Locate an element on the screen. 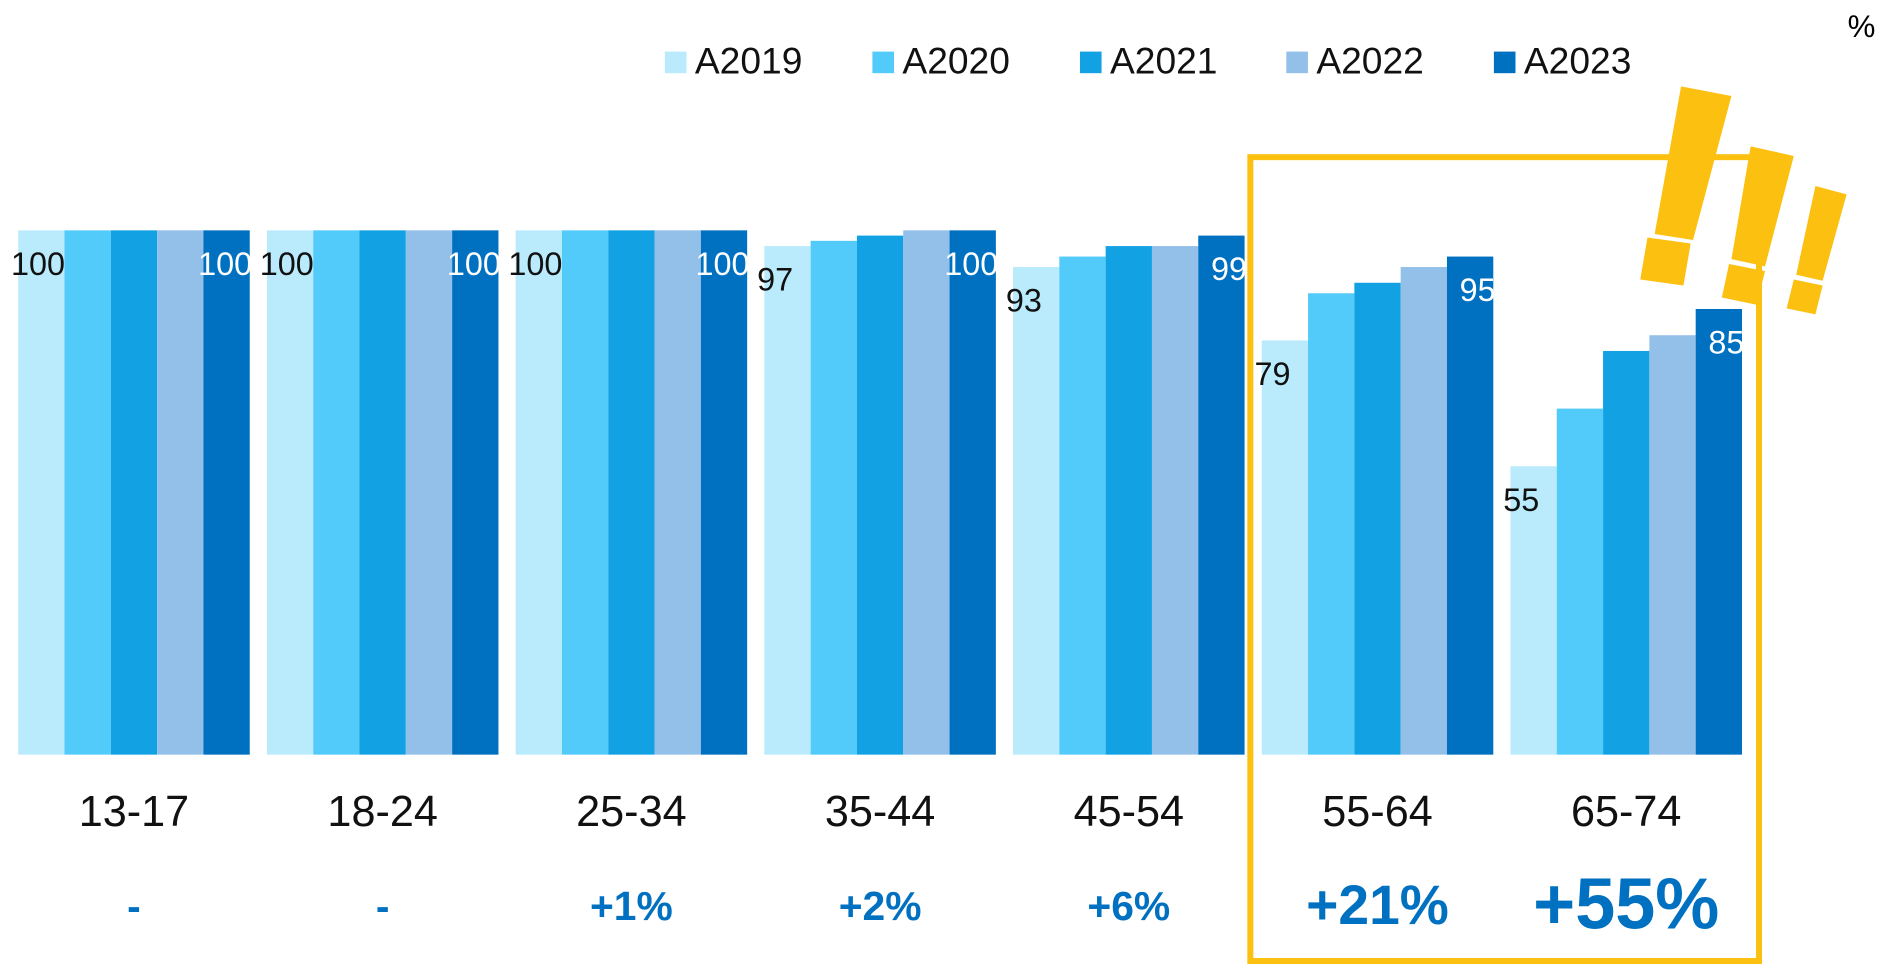 The width and height of the screenshot is (1884, 967). legend-label: A2022 is located at coordinates (1370, 60).